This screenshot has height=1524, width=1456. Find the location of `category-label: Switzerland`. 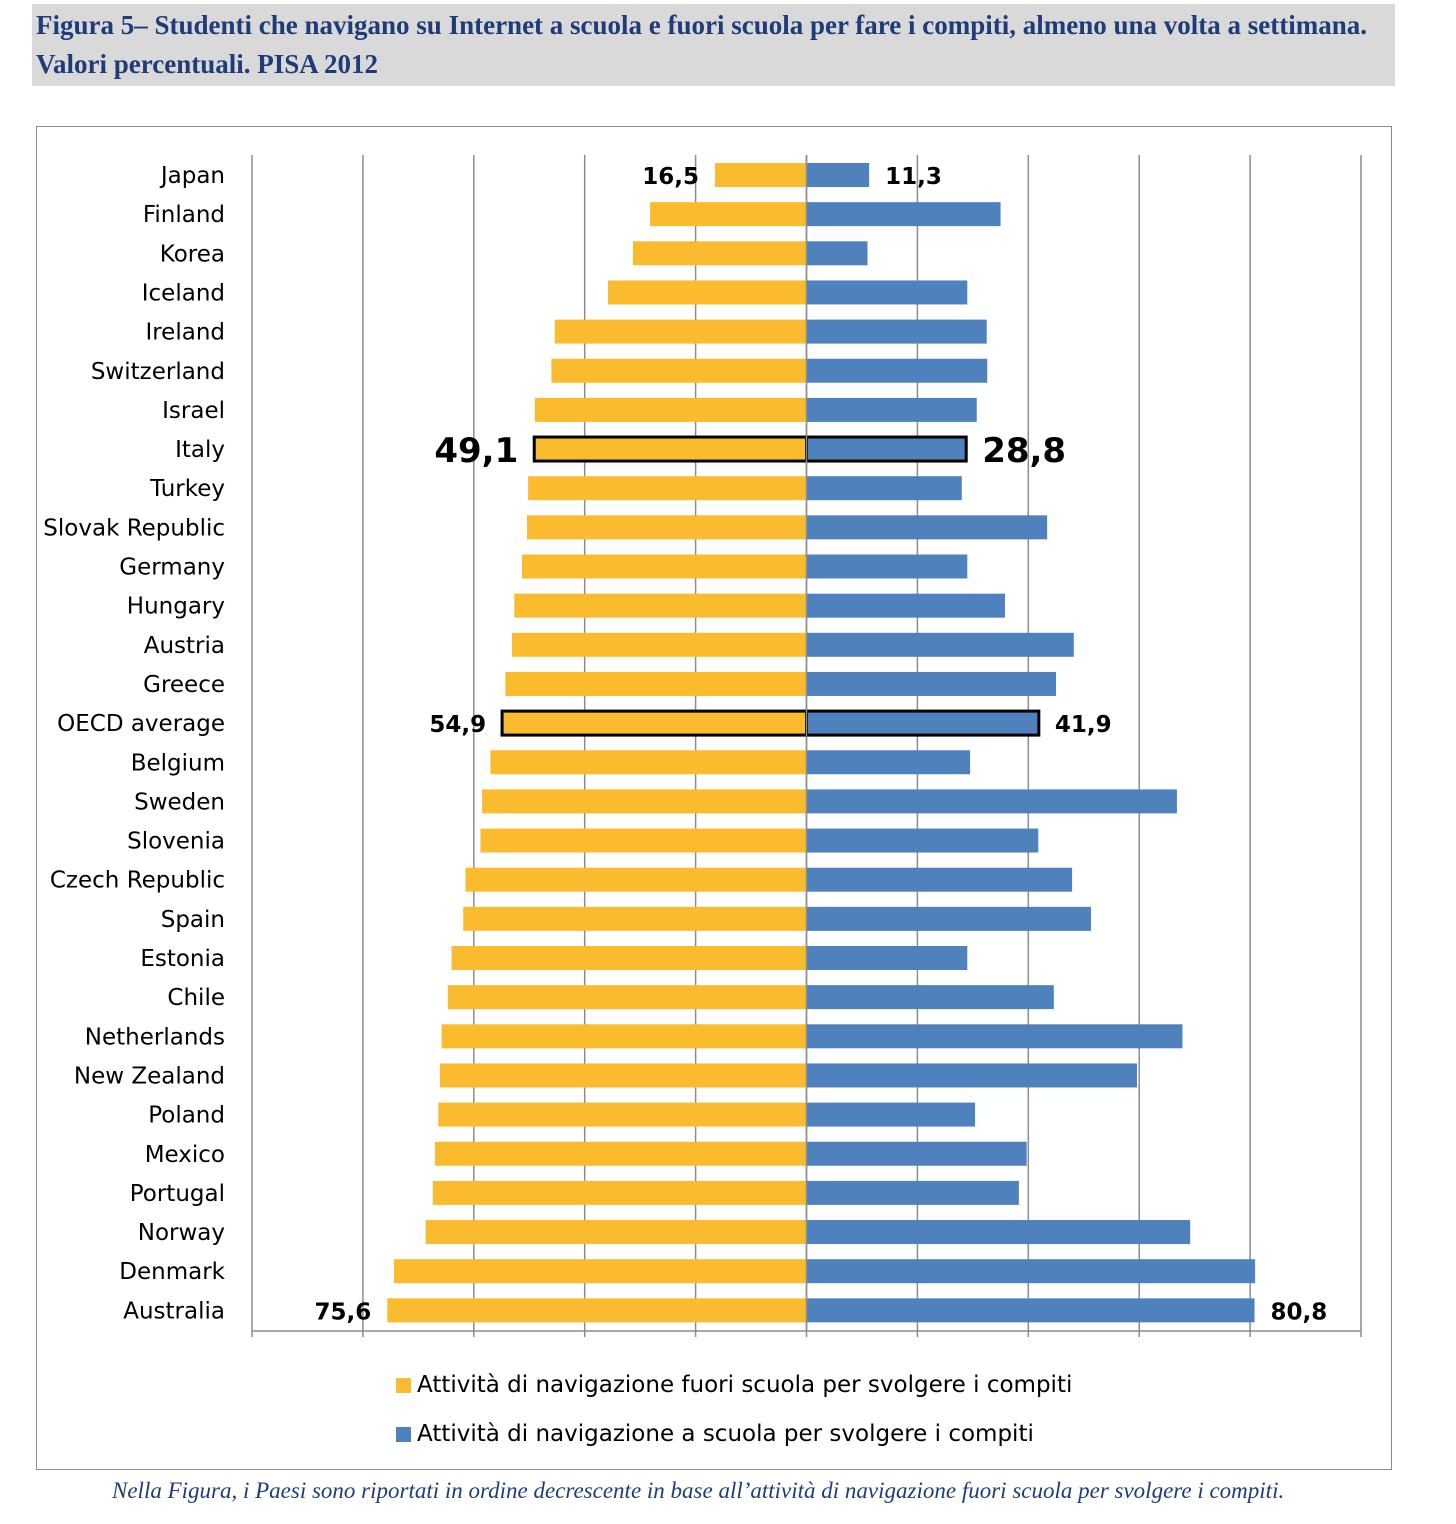

category-label: Switzerland is located at coordinates (158, 372).